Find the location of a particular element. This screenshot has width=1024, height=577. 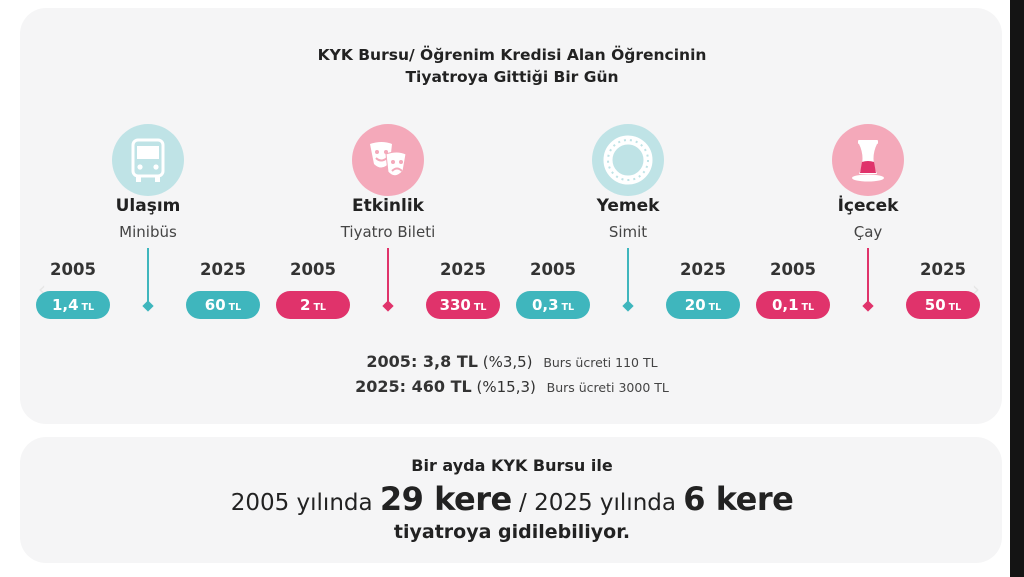

page-subtitle: Tiyatroya Gittiği Bir Gün is located at coordinates (512, 77).